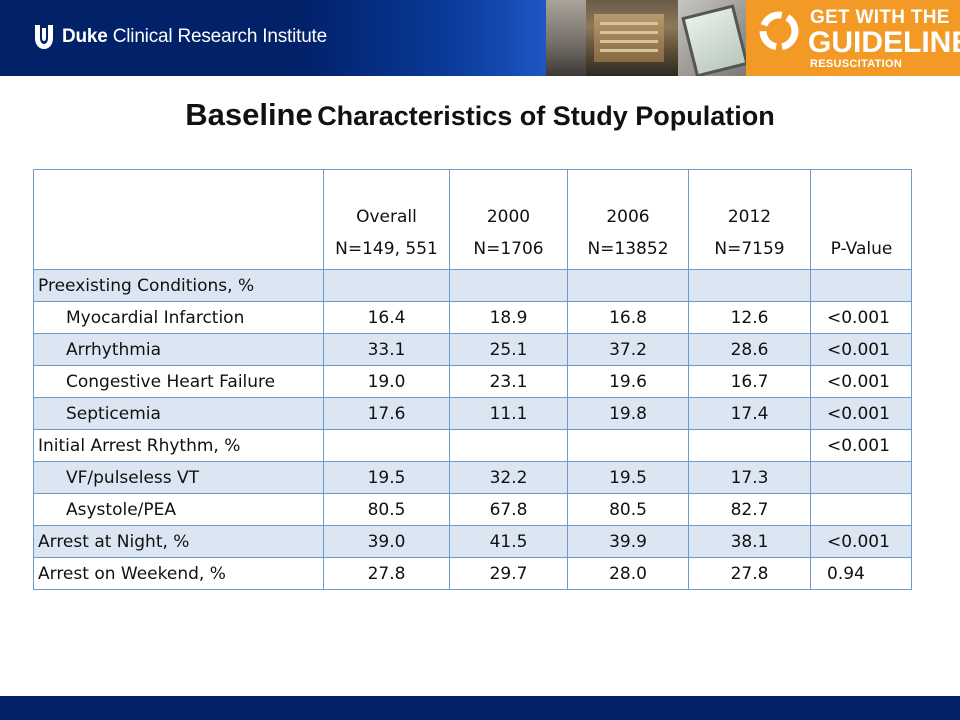  I want to click on gwtg-line3: RESUSCITATION, so click(856, 64).